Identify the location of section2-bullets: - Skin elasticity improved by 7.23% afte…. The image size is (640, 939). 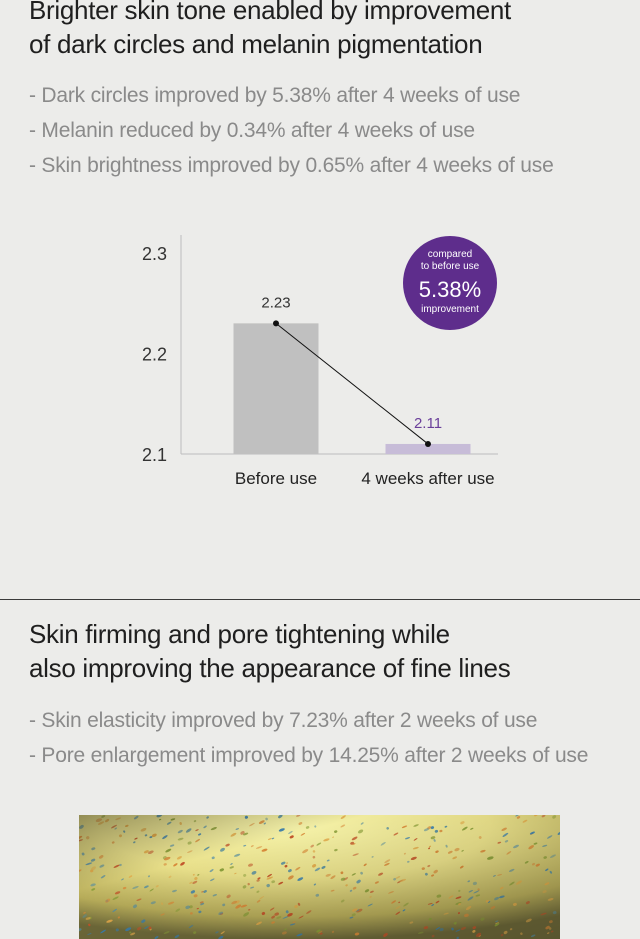
(308, 738).